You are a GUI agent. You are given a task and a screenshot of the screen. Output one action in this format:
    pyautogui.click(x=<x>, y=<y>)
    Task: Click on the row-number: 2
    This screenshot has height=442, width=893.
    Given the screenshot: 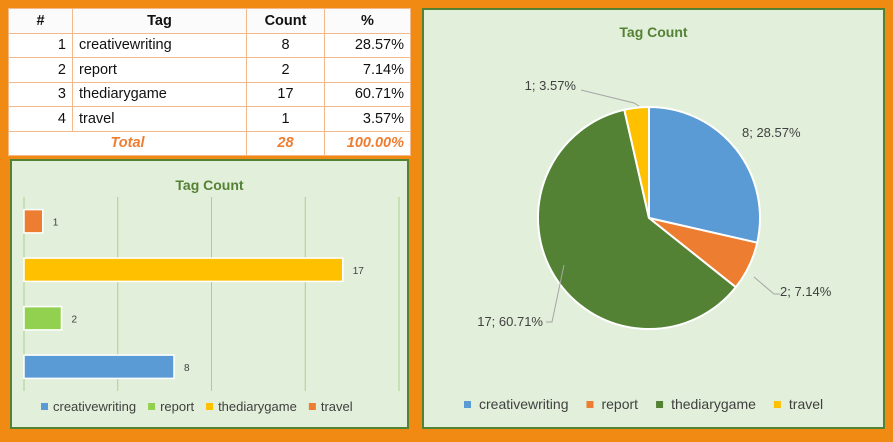 What is the action you would take?
    pyautogui.click(x=40, y=70)
    